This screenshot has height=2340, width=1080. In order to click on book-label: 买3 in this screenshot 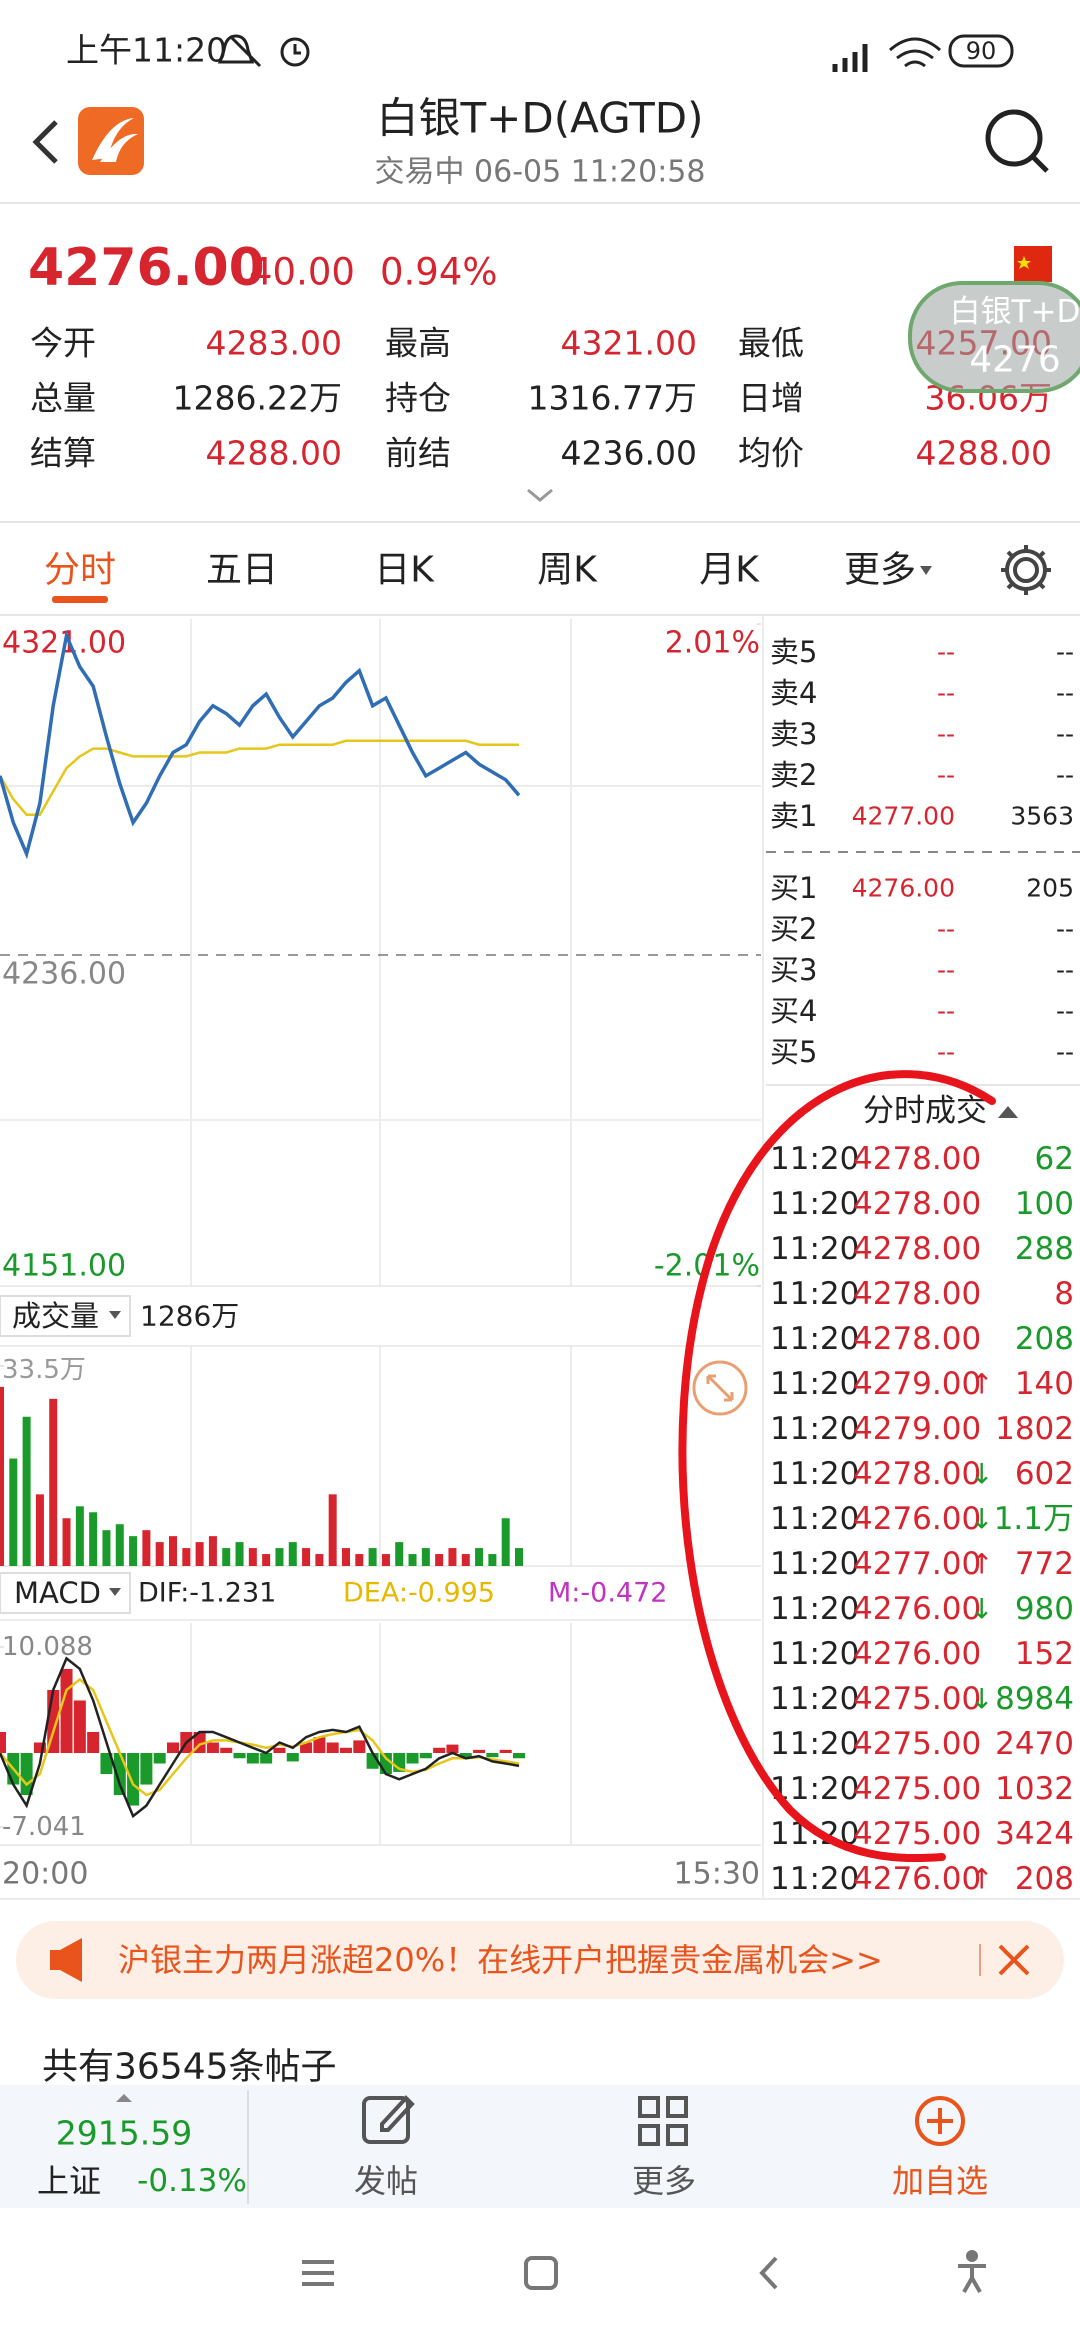, I will do `click(793, 970)`.